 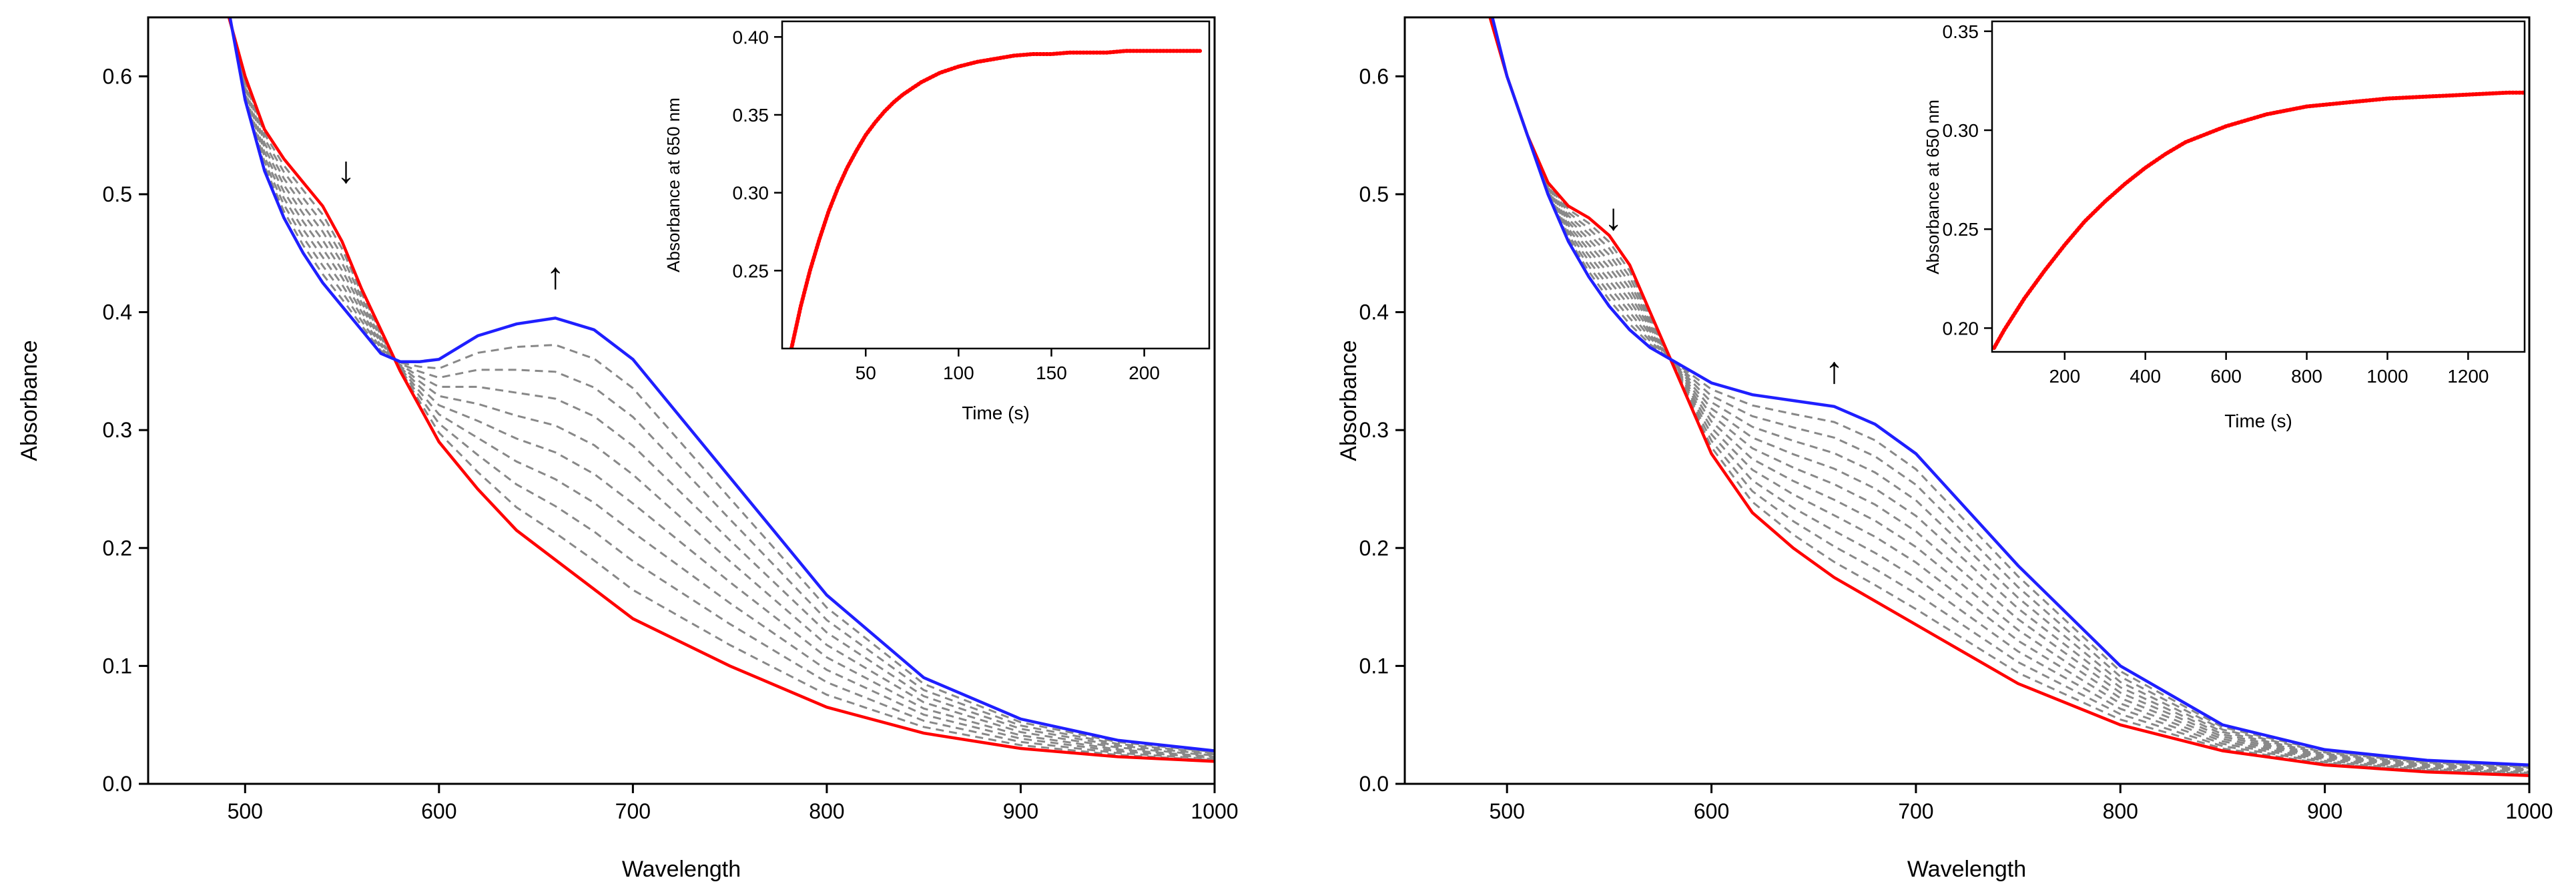 I want to click on right-x-axis-label: Wavelength, so click(x=1966, y=869).